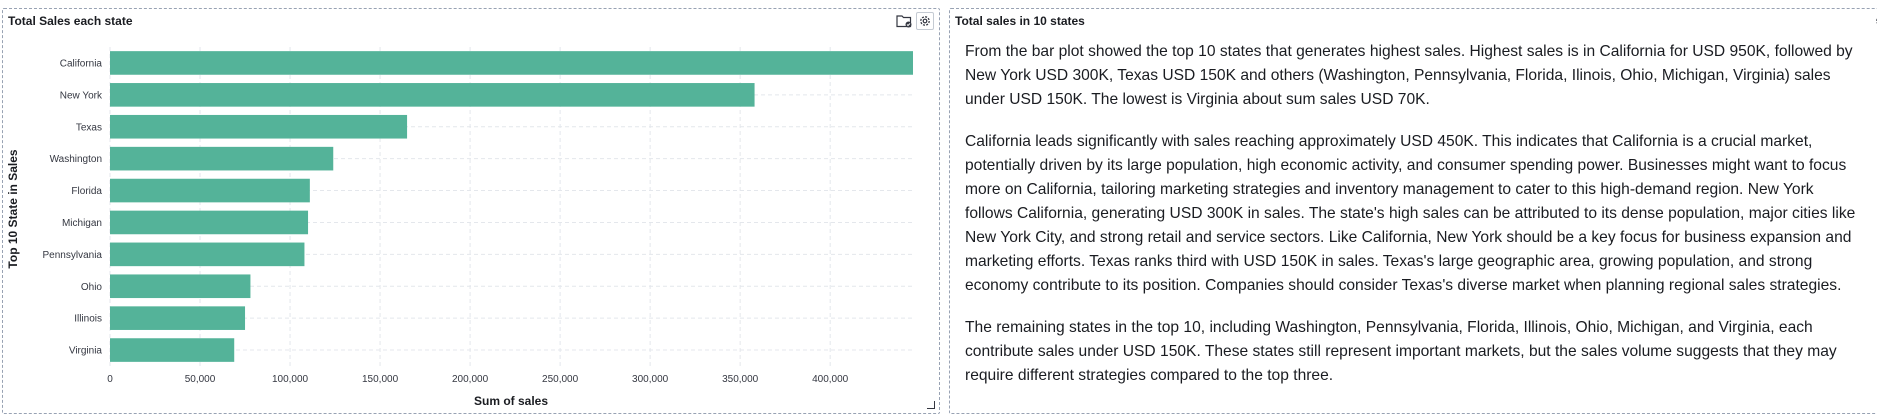  I want to click on bar-texas, so click(259, 126).